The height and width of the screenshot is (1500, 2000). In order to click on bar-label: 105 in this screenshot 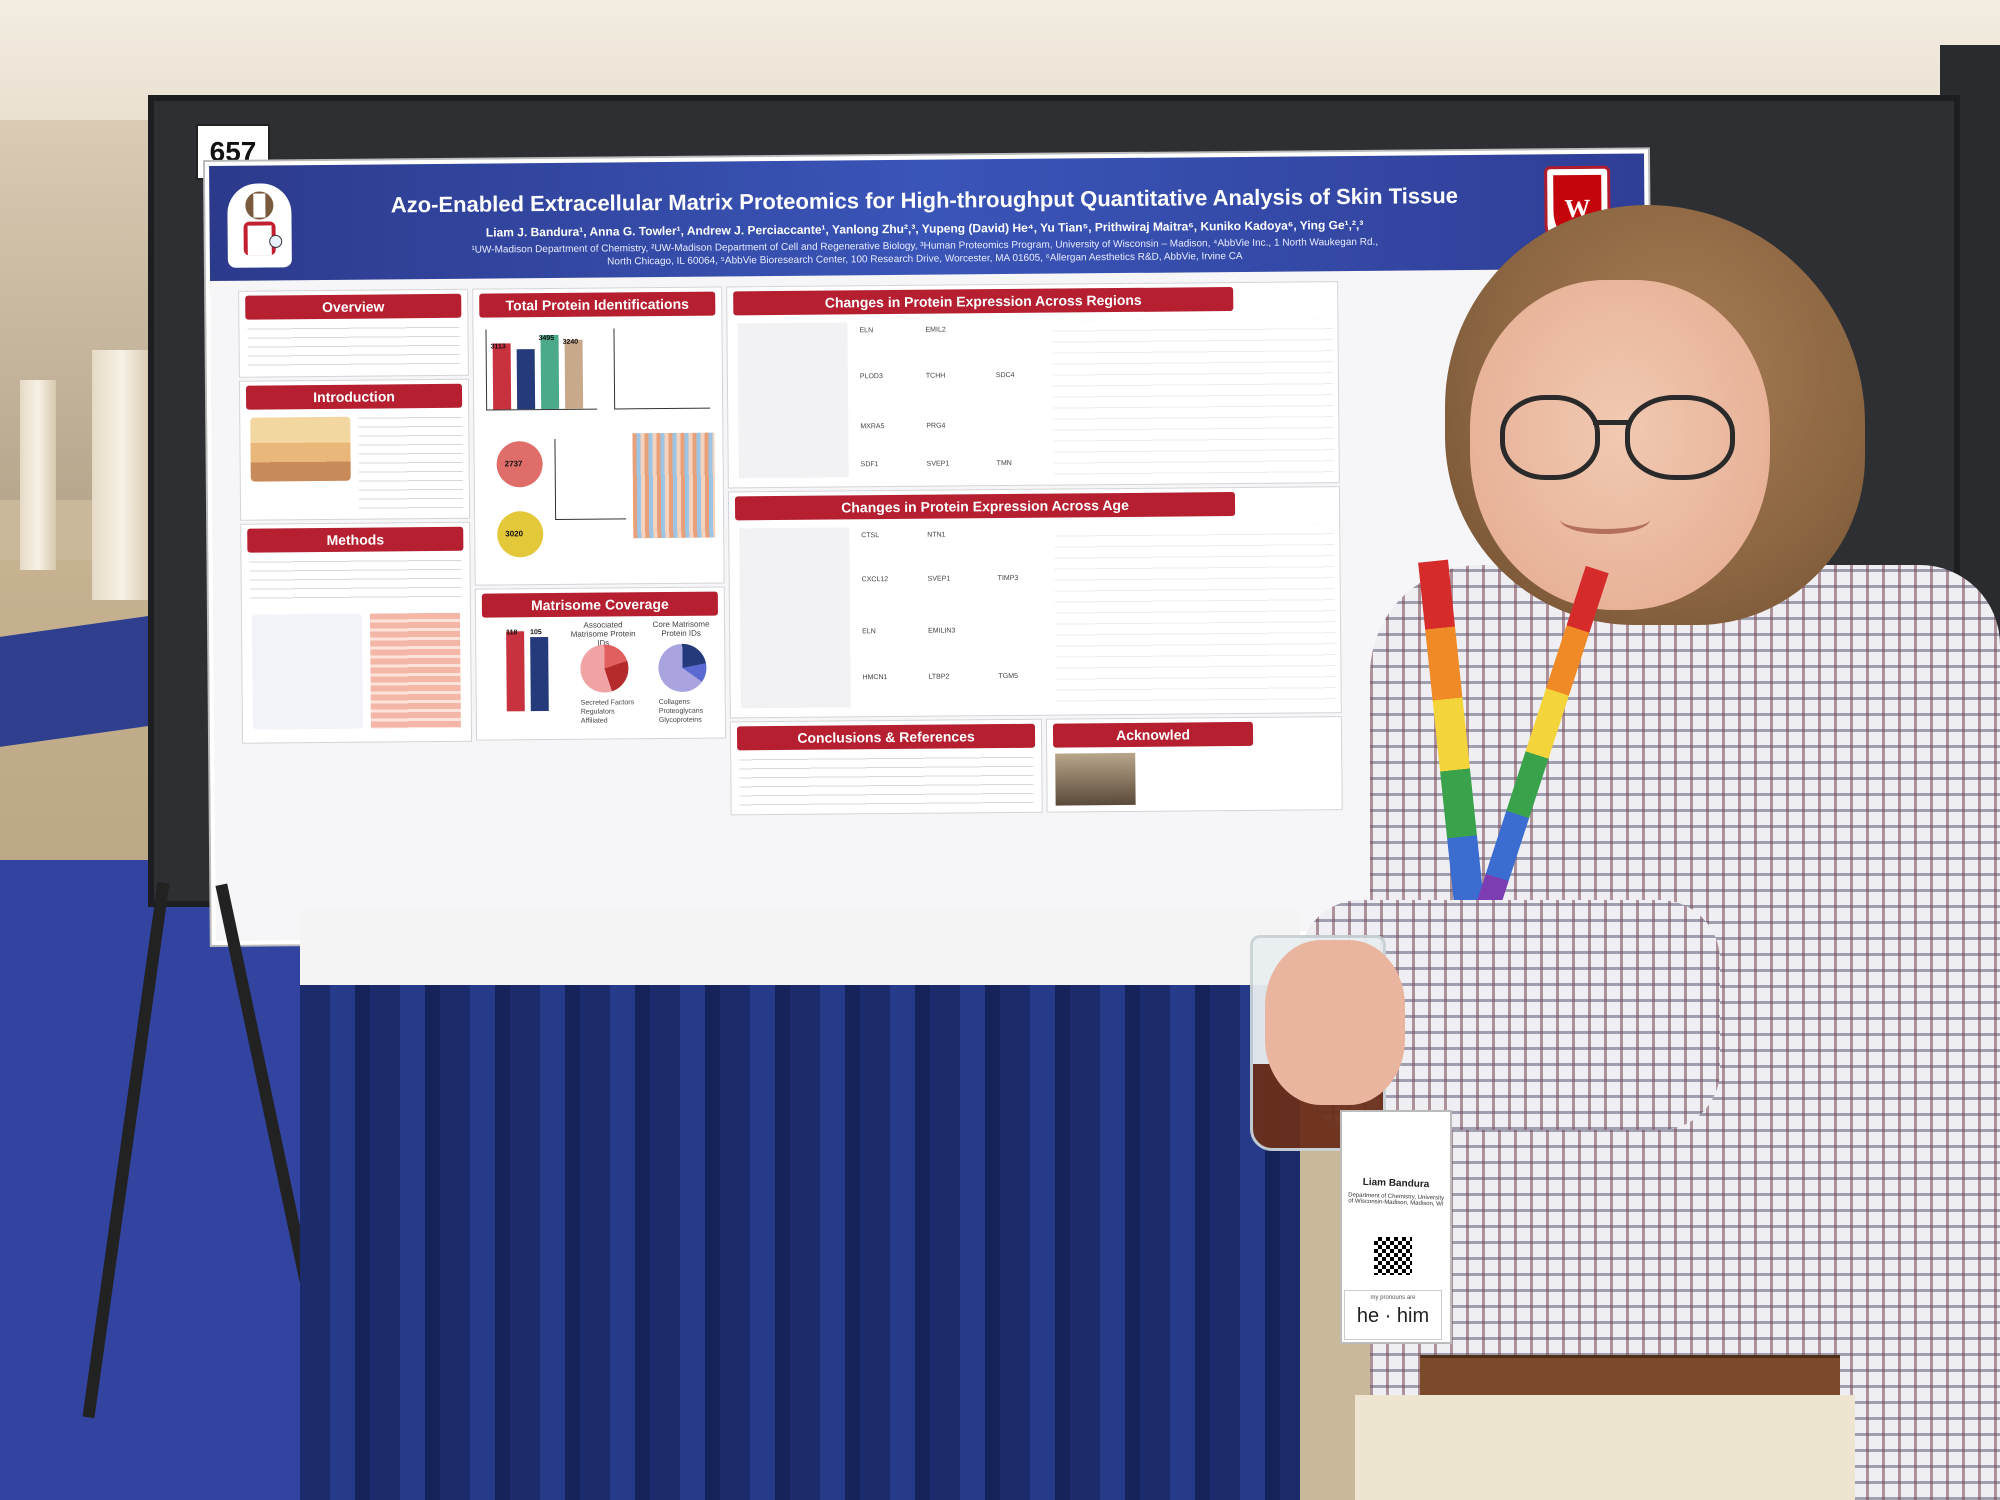, I will do `click(536, 633)`.